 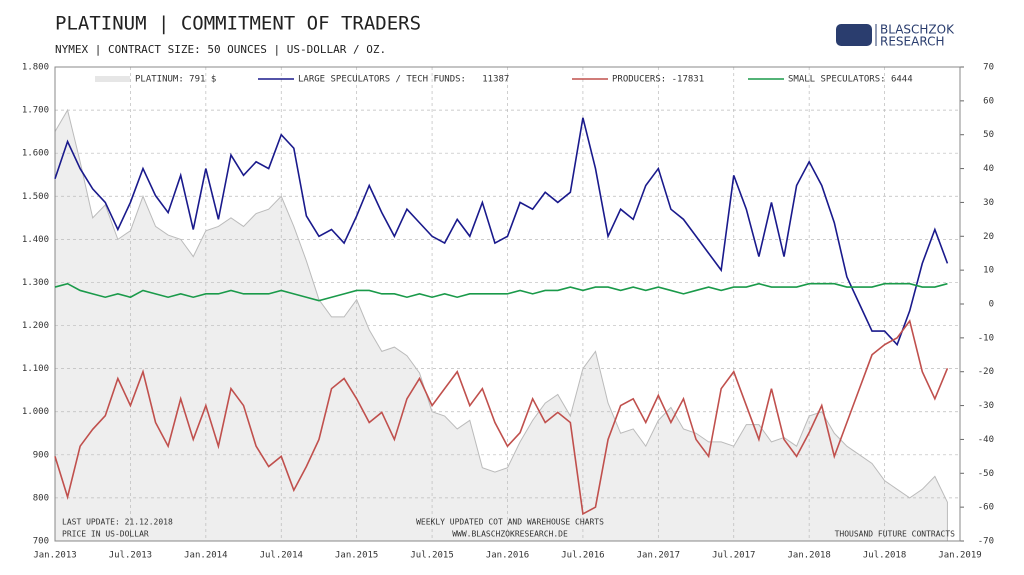 I want to click on y-tick-label: 900, so click(x=41, y=455).